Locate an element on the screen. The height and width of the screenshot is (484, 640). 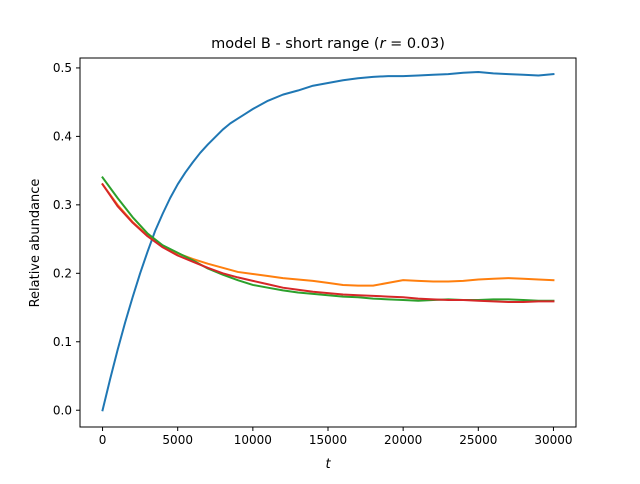
y-tick-label: 0.0 is located at coordinates (62, 411).